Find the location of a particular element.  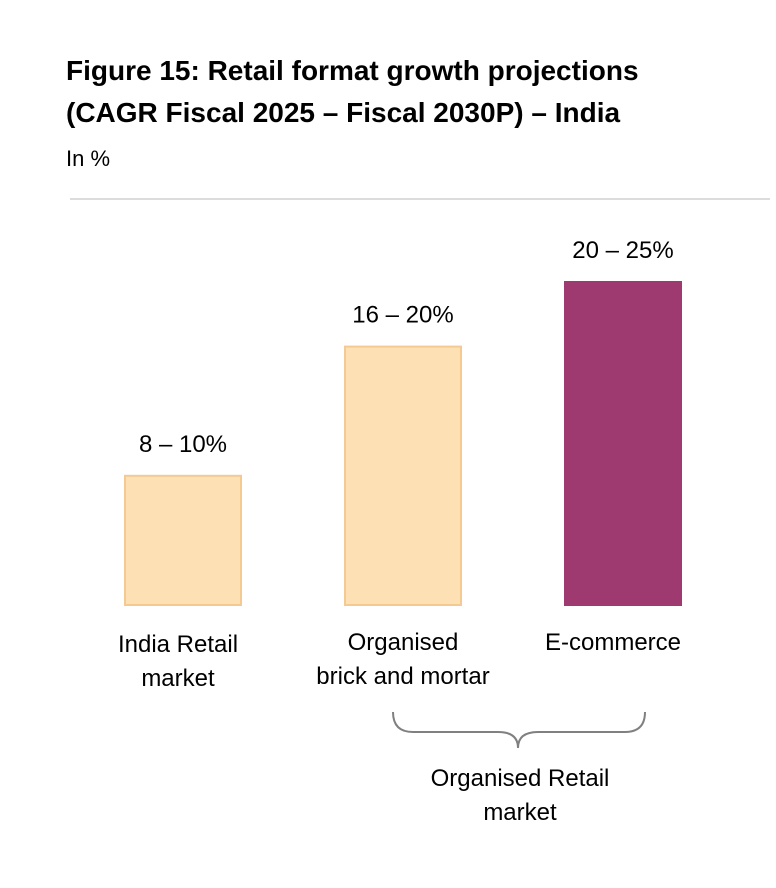

group-label-organised-retail-market: Organised Retail market is located at coordinates (520, 796).